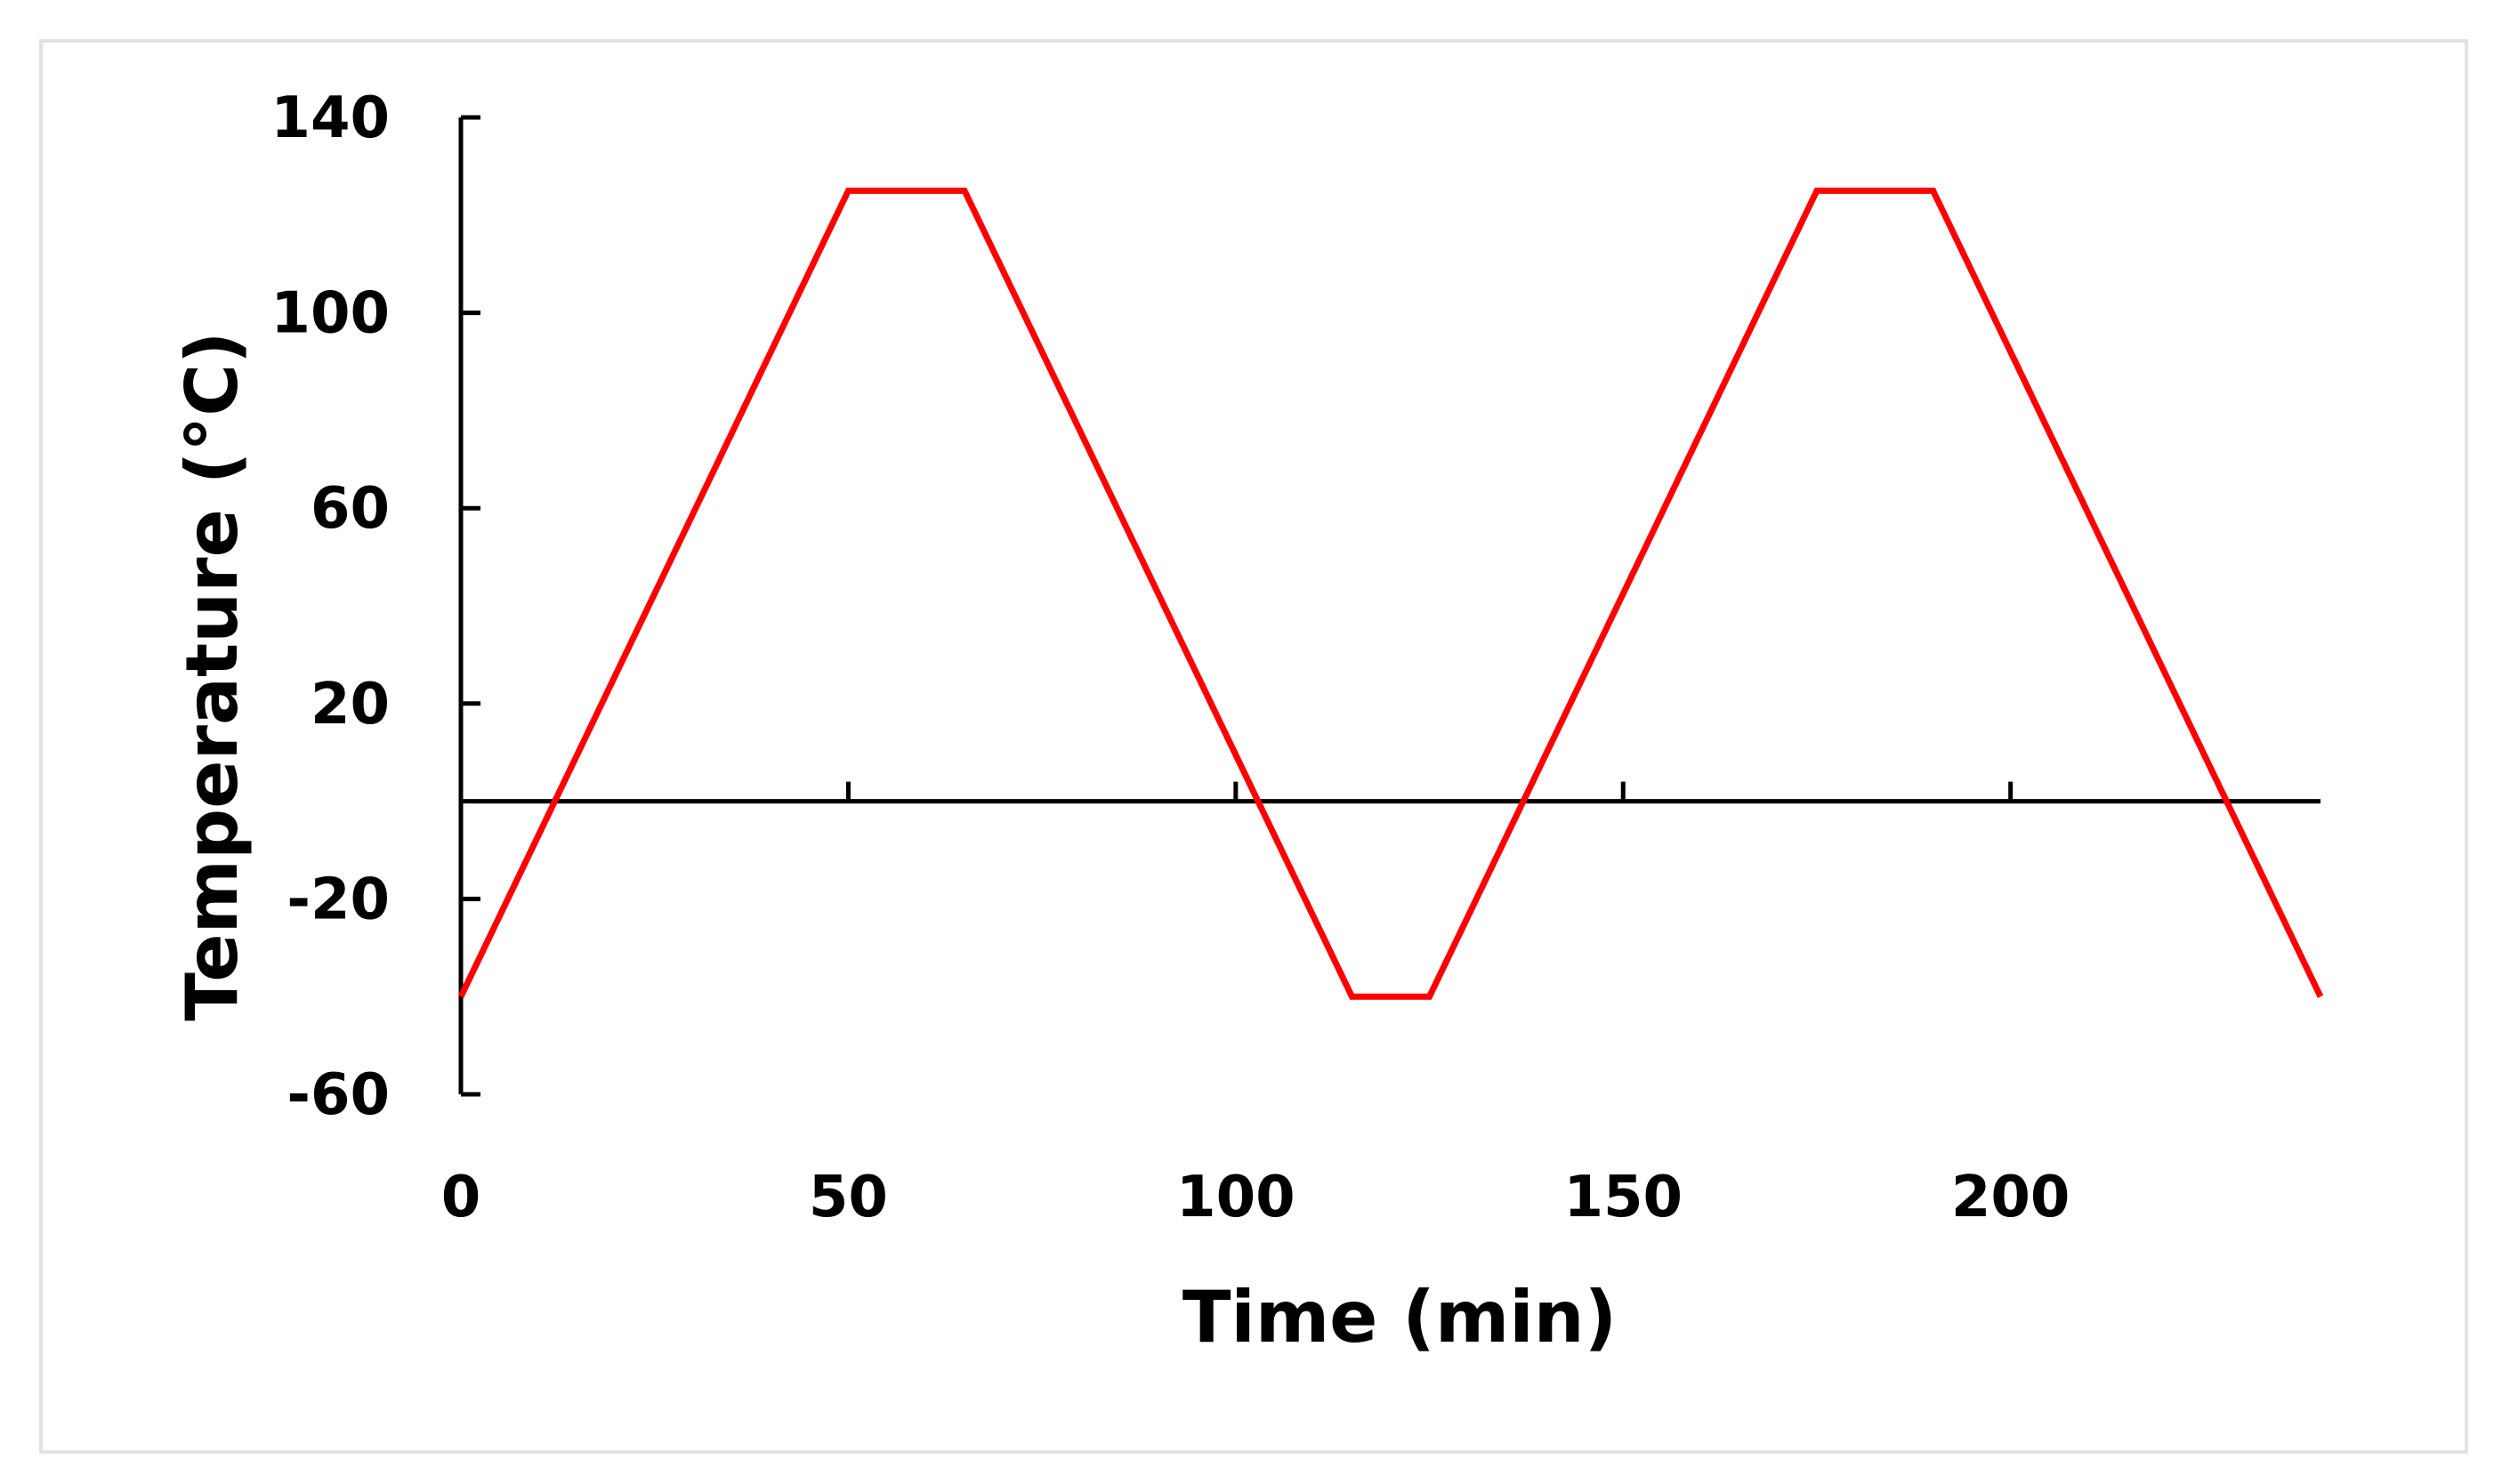  I want to click on x-tick-label: 50, so click(848, 1197).